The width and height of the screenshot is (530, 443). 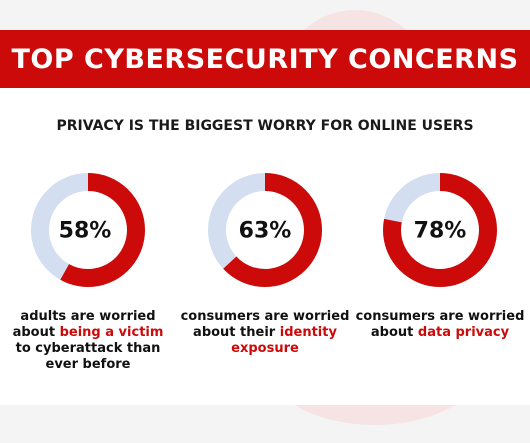 What do you see at coordinates (265, 15) in the screenshot?
I see `background-top` at bounding box center [265, 15].